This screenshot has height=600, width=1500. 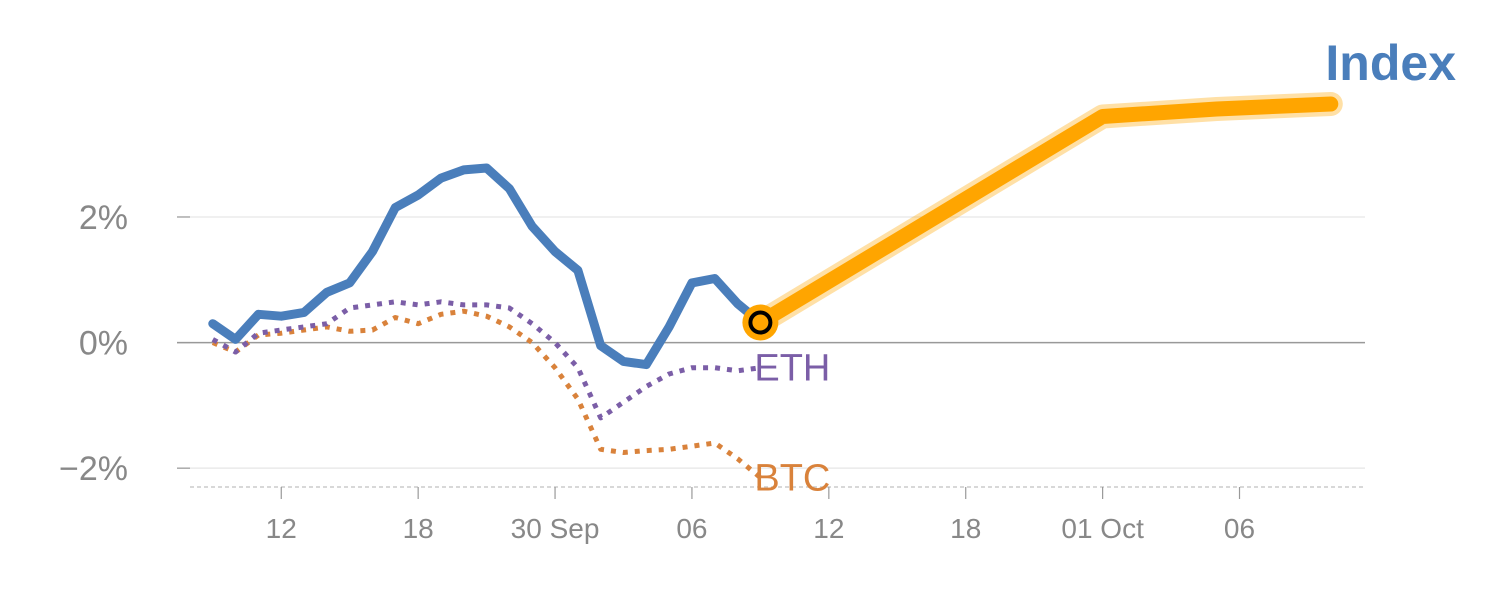 What do you see at coordinates (93, 469) in the screenshot?
I see `y-tick-label: −2%` at bounding box center [93, 469].